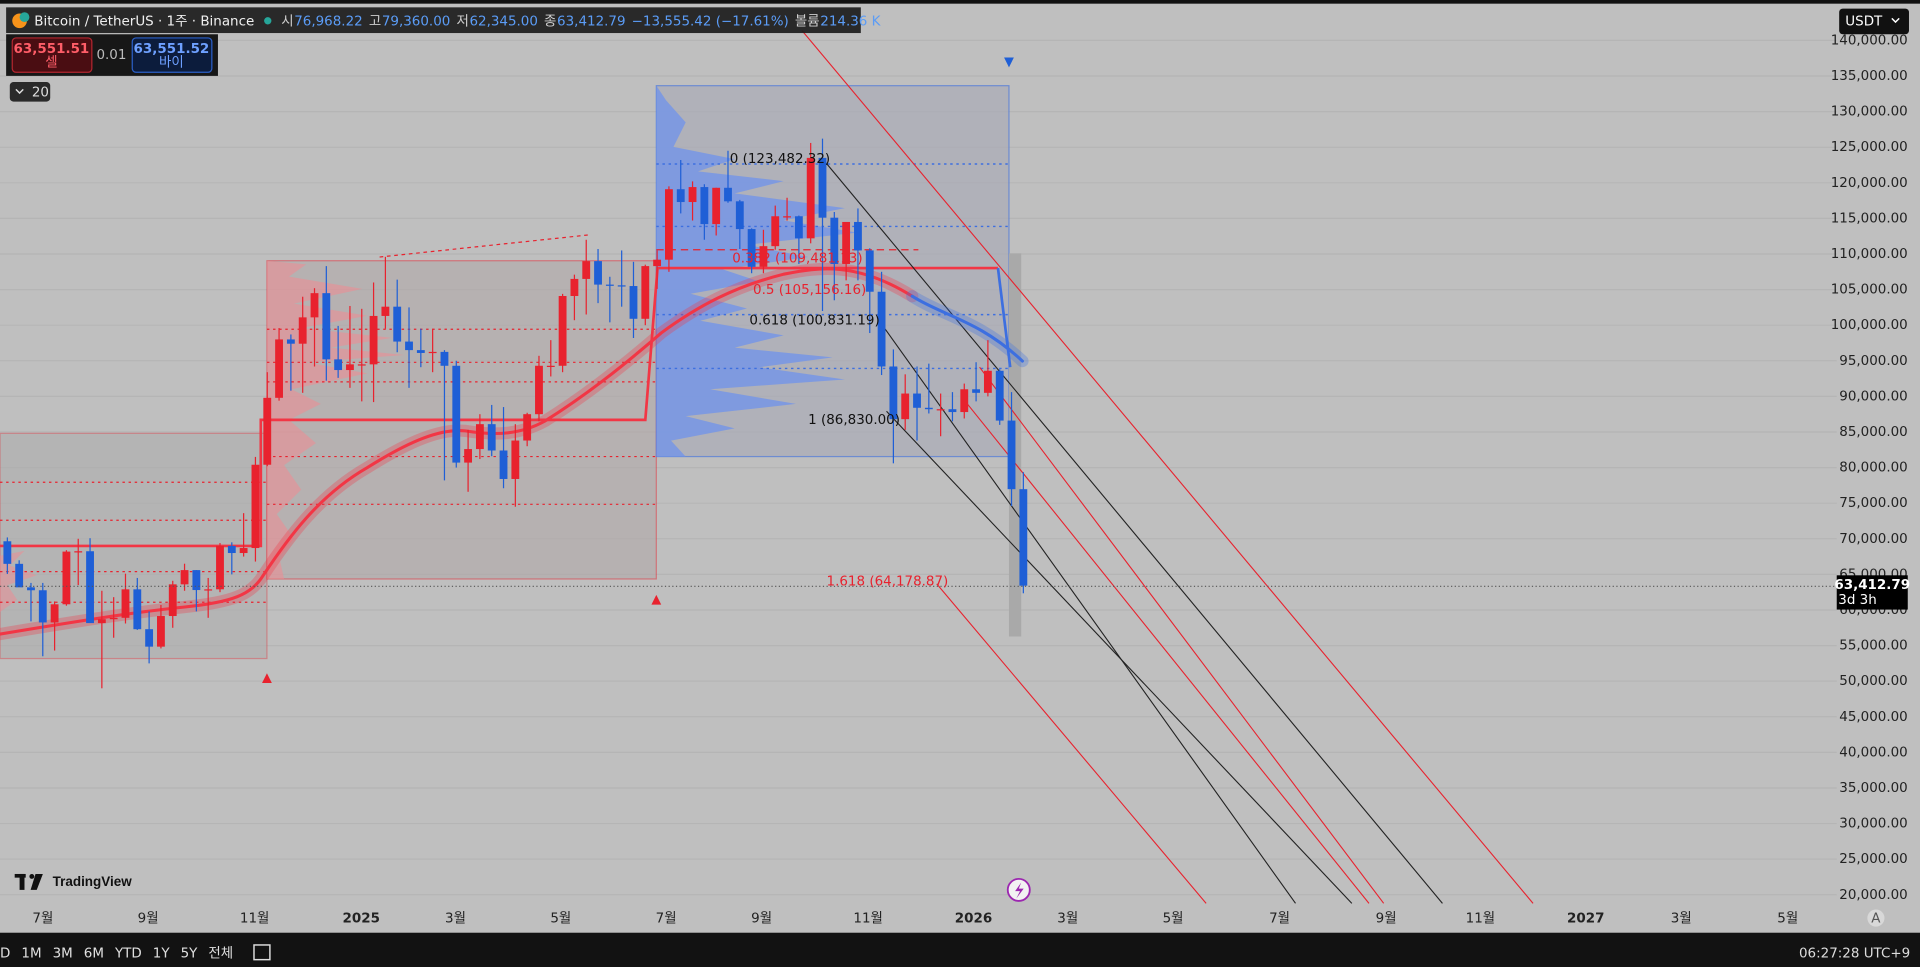  What do you see at coordinates (1895, 20) in the screenshot?
I see `chevron` at bounding box center [1895, 20].